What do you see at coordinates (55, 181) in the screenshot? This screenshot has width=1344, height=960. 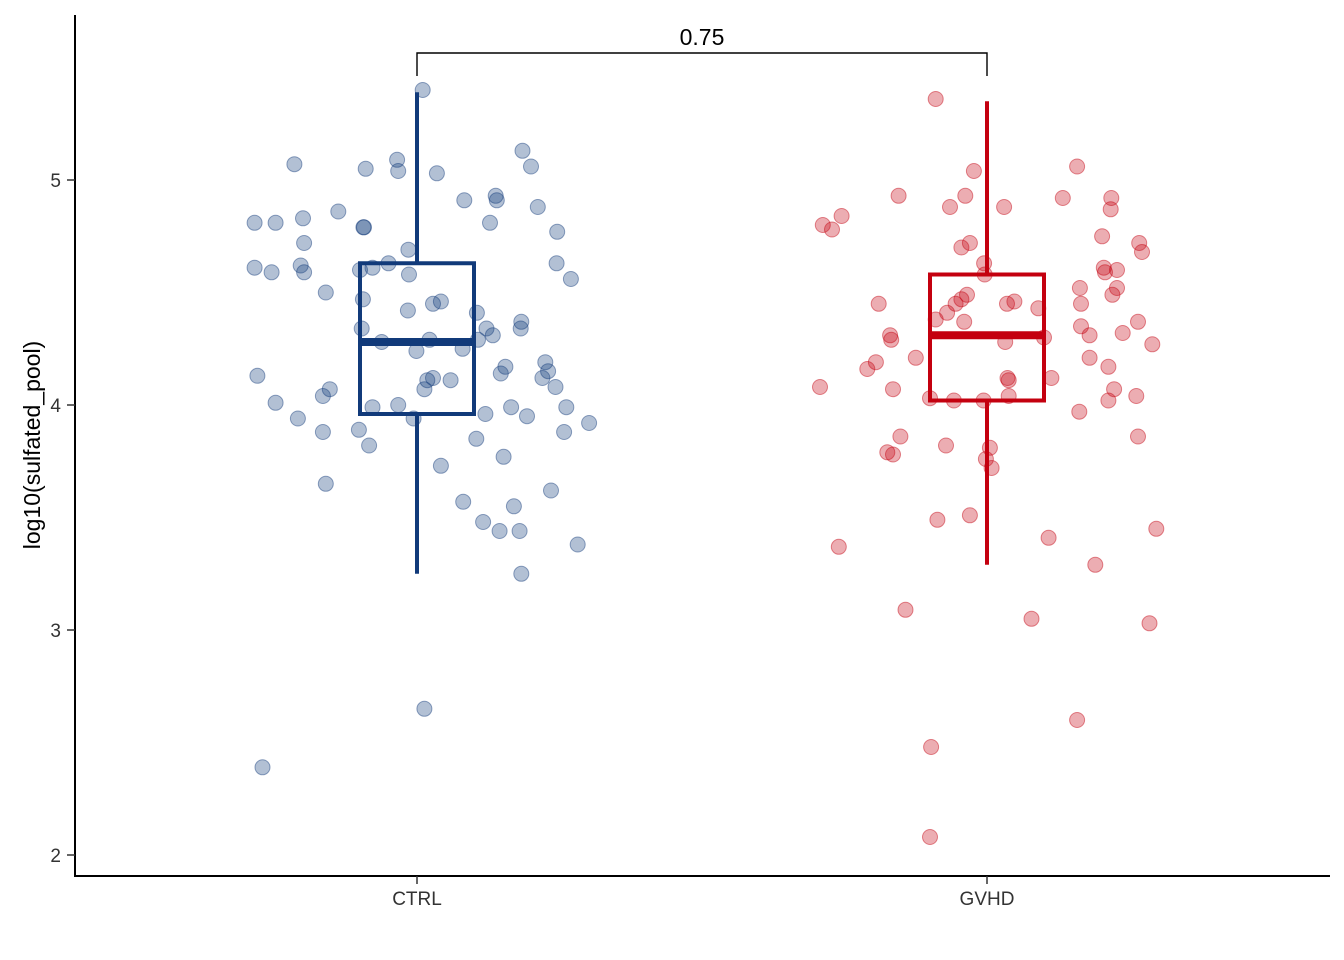 I see `y-tick-label: 5` at bounding box center [55, 181].